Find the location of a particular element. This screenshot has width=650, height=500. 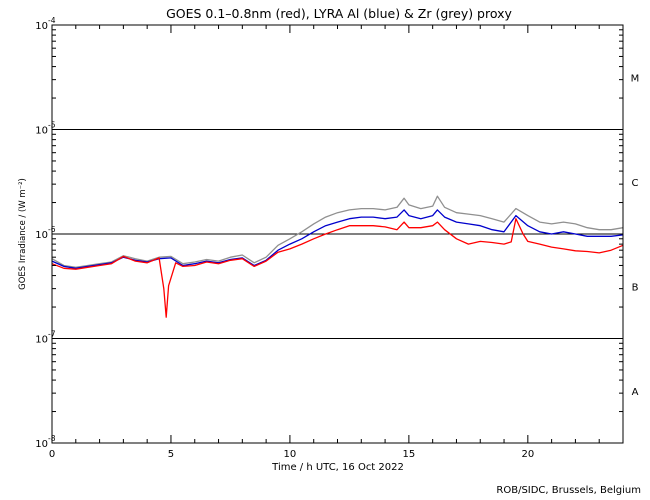

flare-class-b: B is located at coordinates (635, 287).